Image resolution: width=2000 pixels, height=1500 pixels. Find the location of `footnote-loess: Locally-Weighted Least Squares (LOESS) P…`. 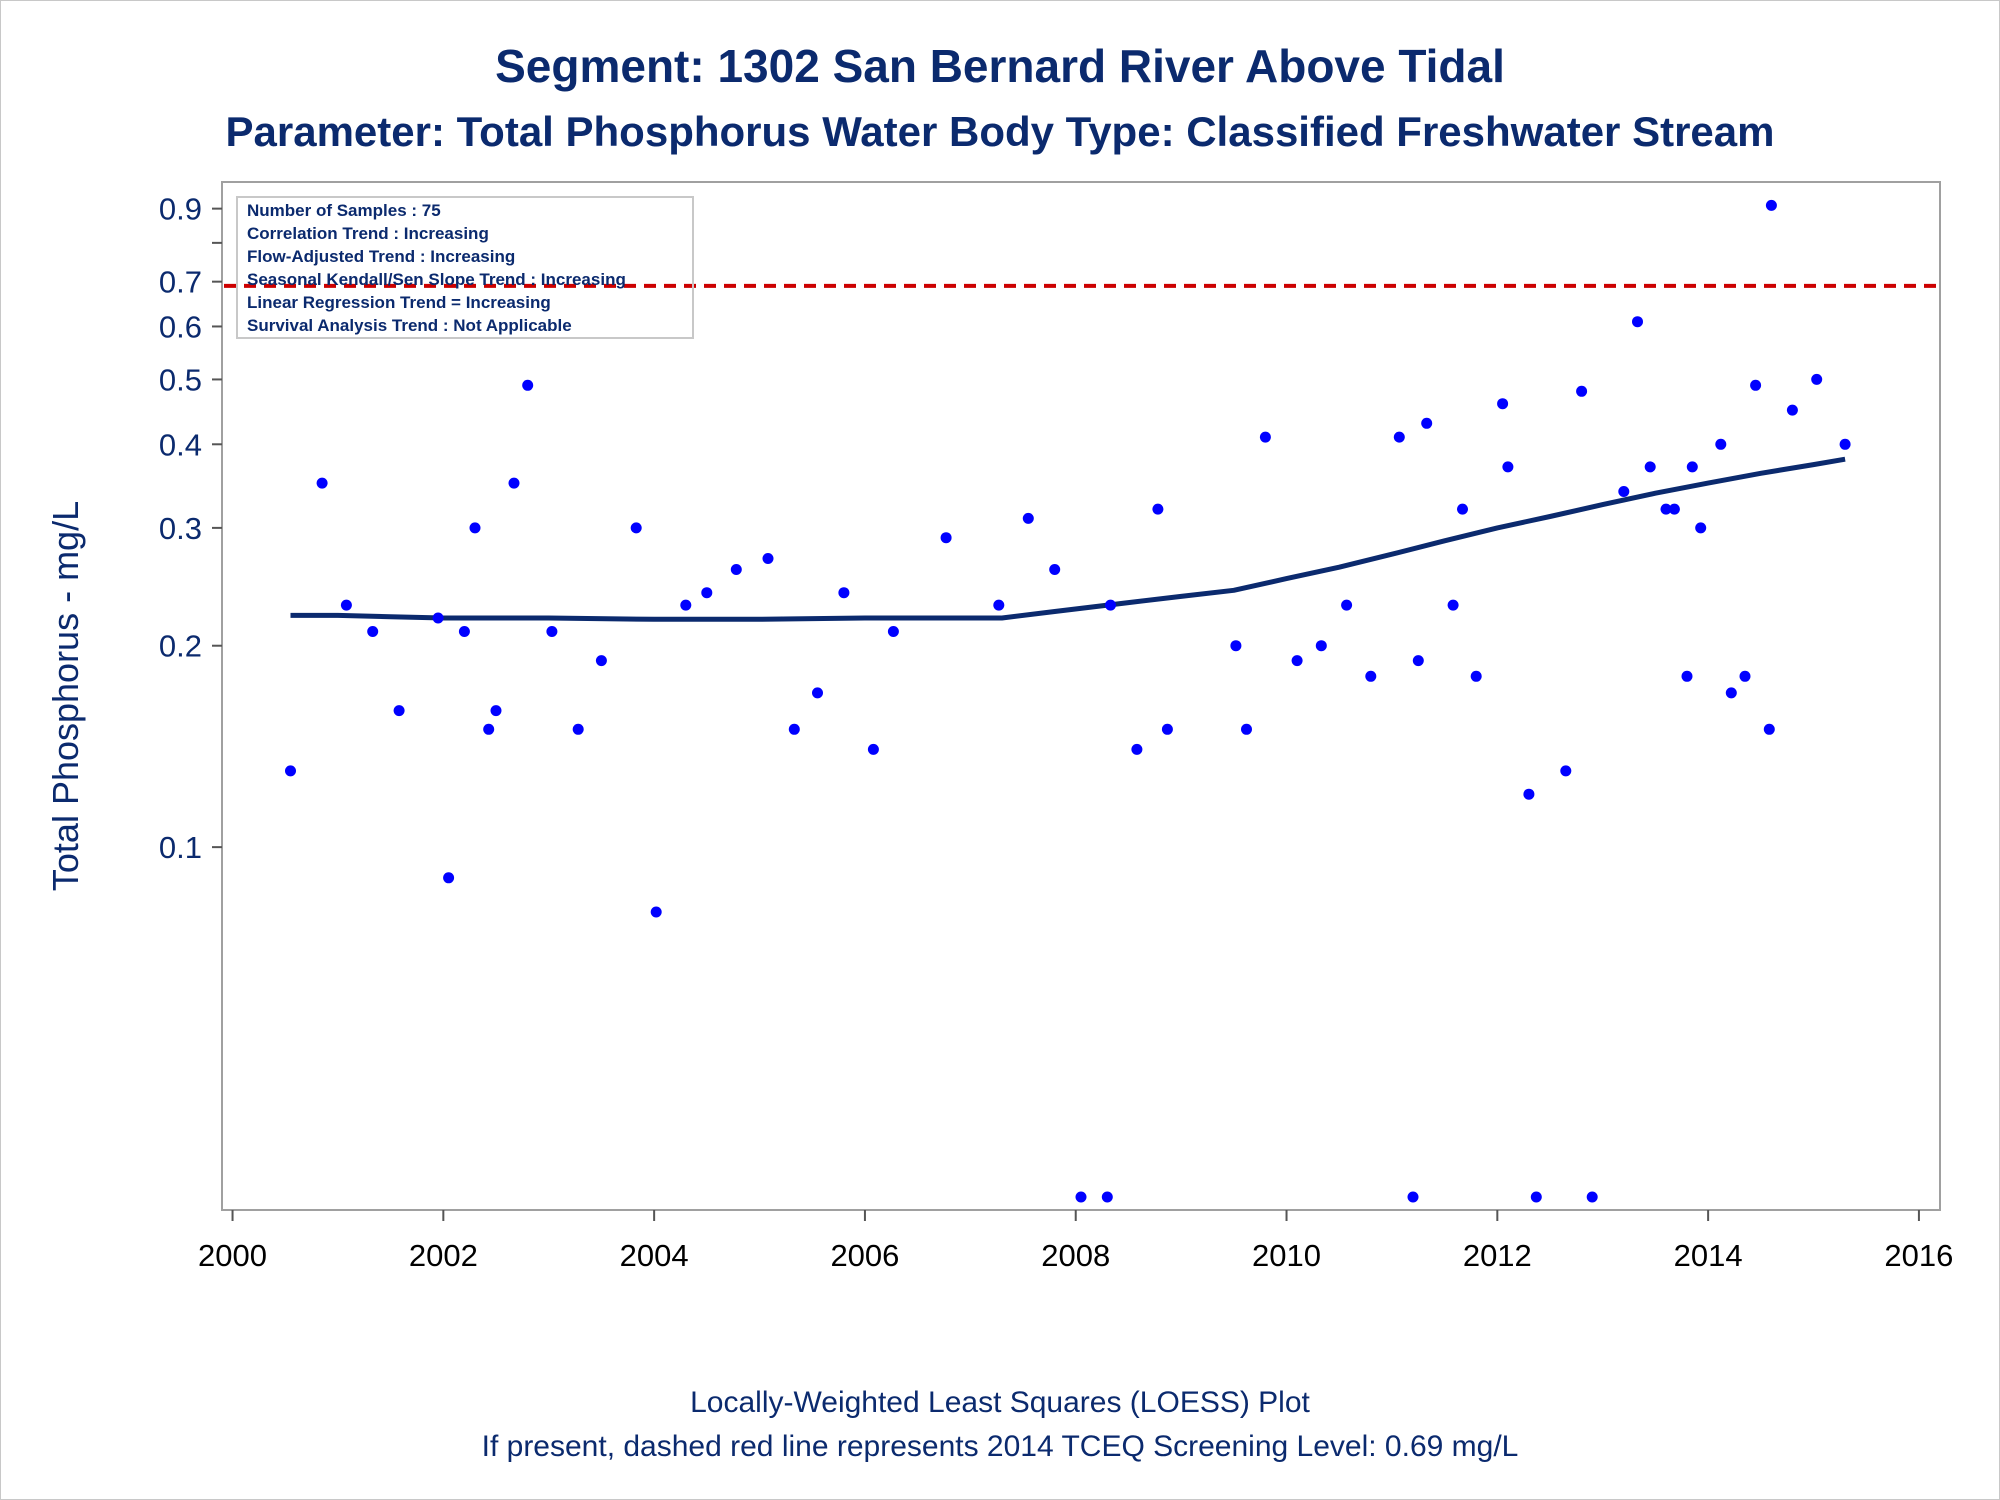

footnote-loess: Locally-Weighted Least Squares (LOESS) P… is located at coordinates (1000, 1402).